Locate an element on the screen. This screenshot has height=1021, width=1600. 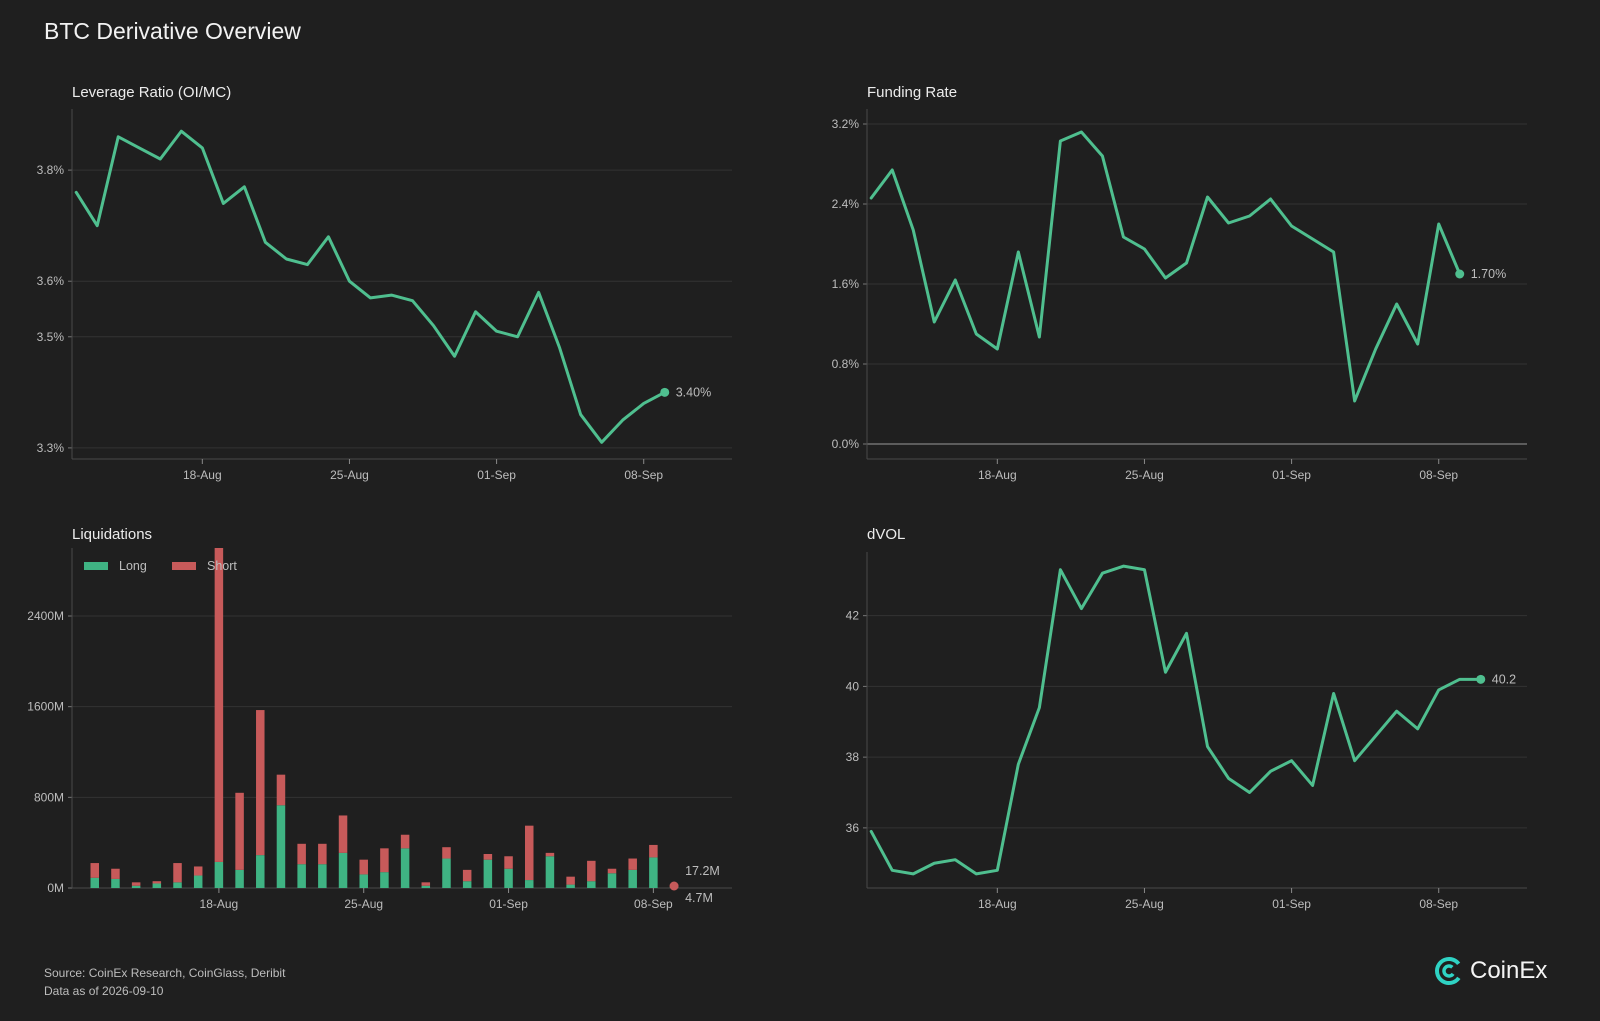
end-value-label: 1.70% is located at coordinates (1488, 274).